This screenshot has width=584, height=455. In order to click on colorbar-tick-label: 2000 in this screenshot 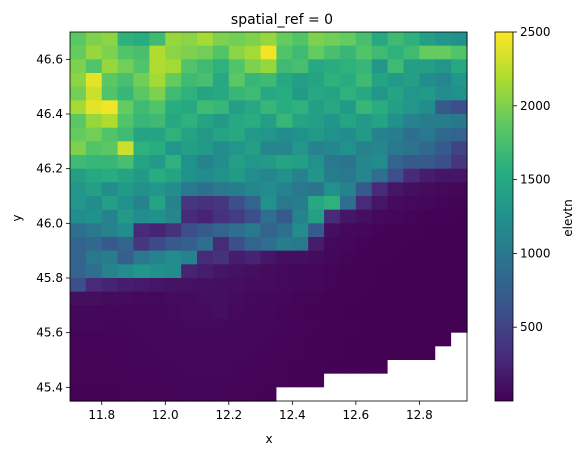, I will do `click(535, 106)`.